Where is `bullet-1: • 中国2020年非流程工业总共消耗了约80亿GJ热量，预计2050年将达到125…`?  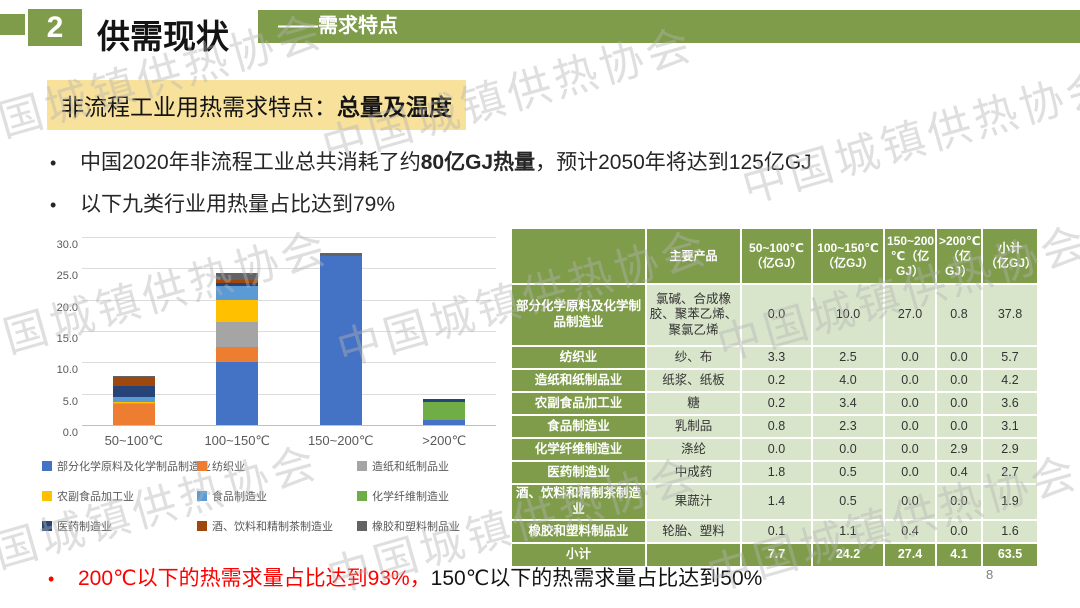 bullet-1: • 中国2020年非流程工业总共消耗了约80亿GJ热量，预计2050年将达到125… is located at coordinates (431, 161).